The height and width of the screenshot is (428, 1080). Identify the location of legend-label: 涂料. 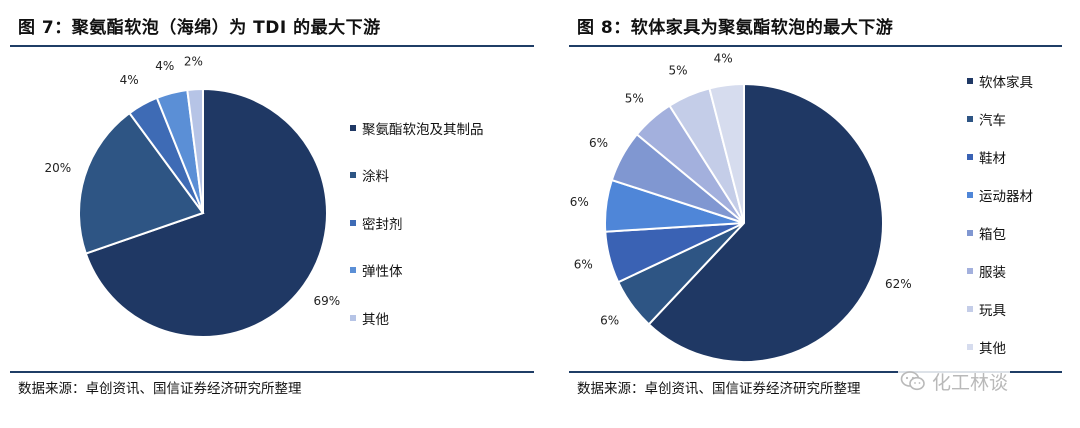
(375, 177).